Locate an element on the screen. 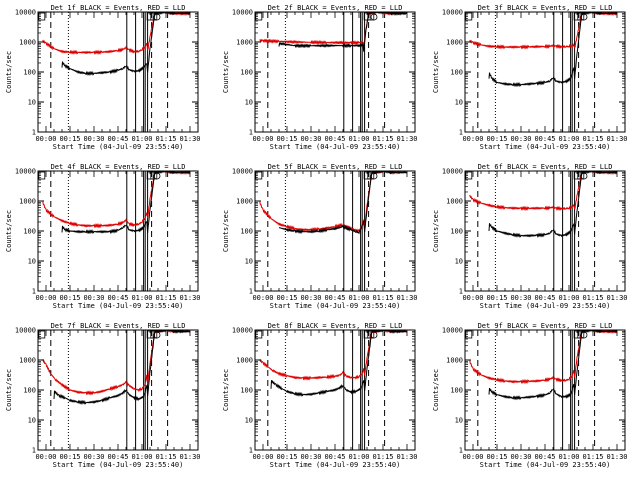  panel-title: Det 1f BLACK = Events, RED = LLD is located at coordinates (118, 8).